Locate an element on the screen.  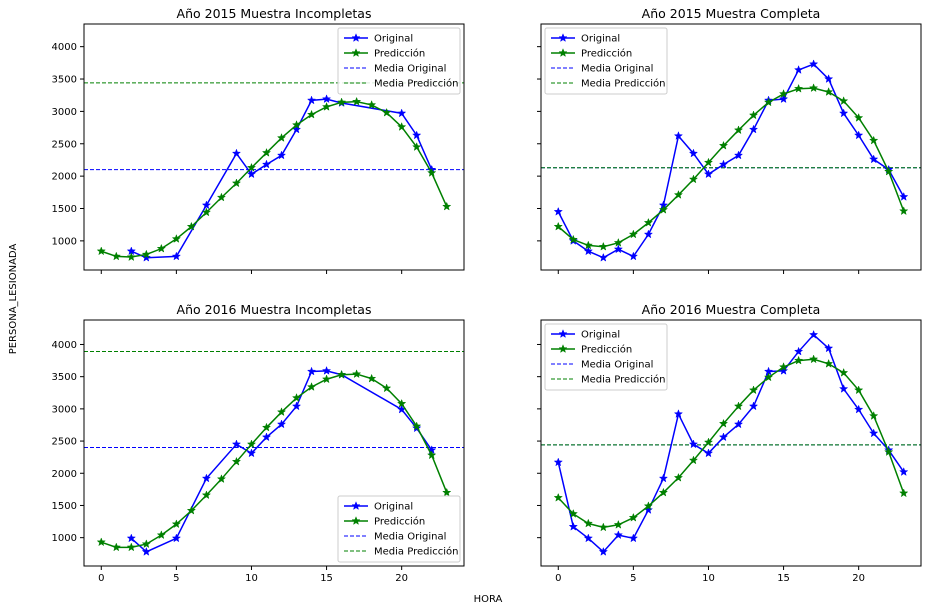
x-tick-label: 5 is located at coordinates (633, 578).